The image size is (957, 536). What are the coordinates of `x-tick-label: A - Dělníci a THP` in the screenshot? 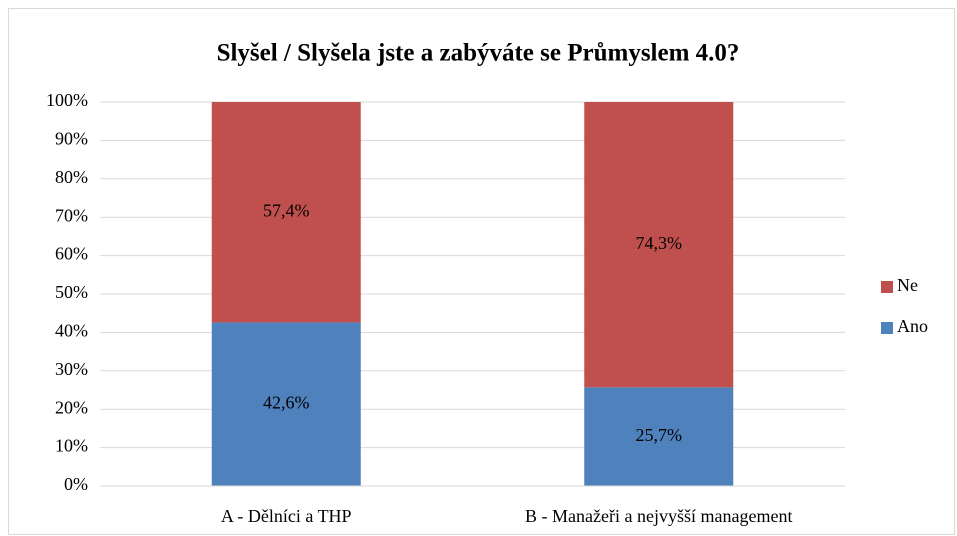 It's located at (286, 516).